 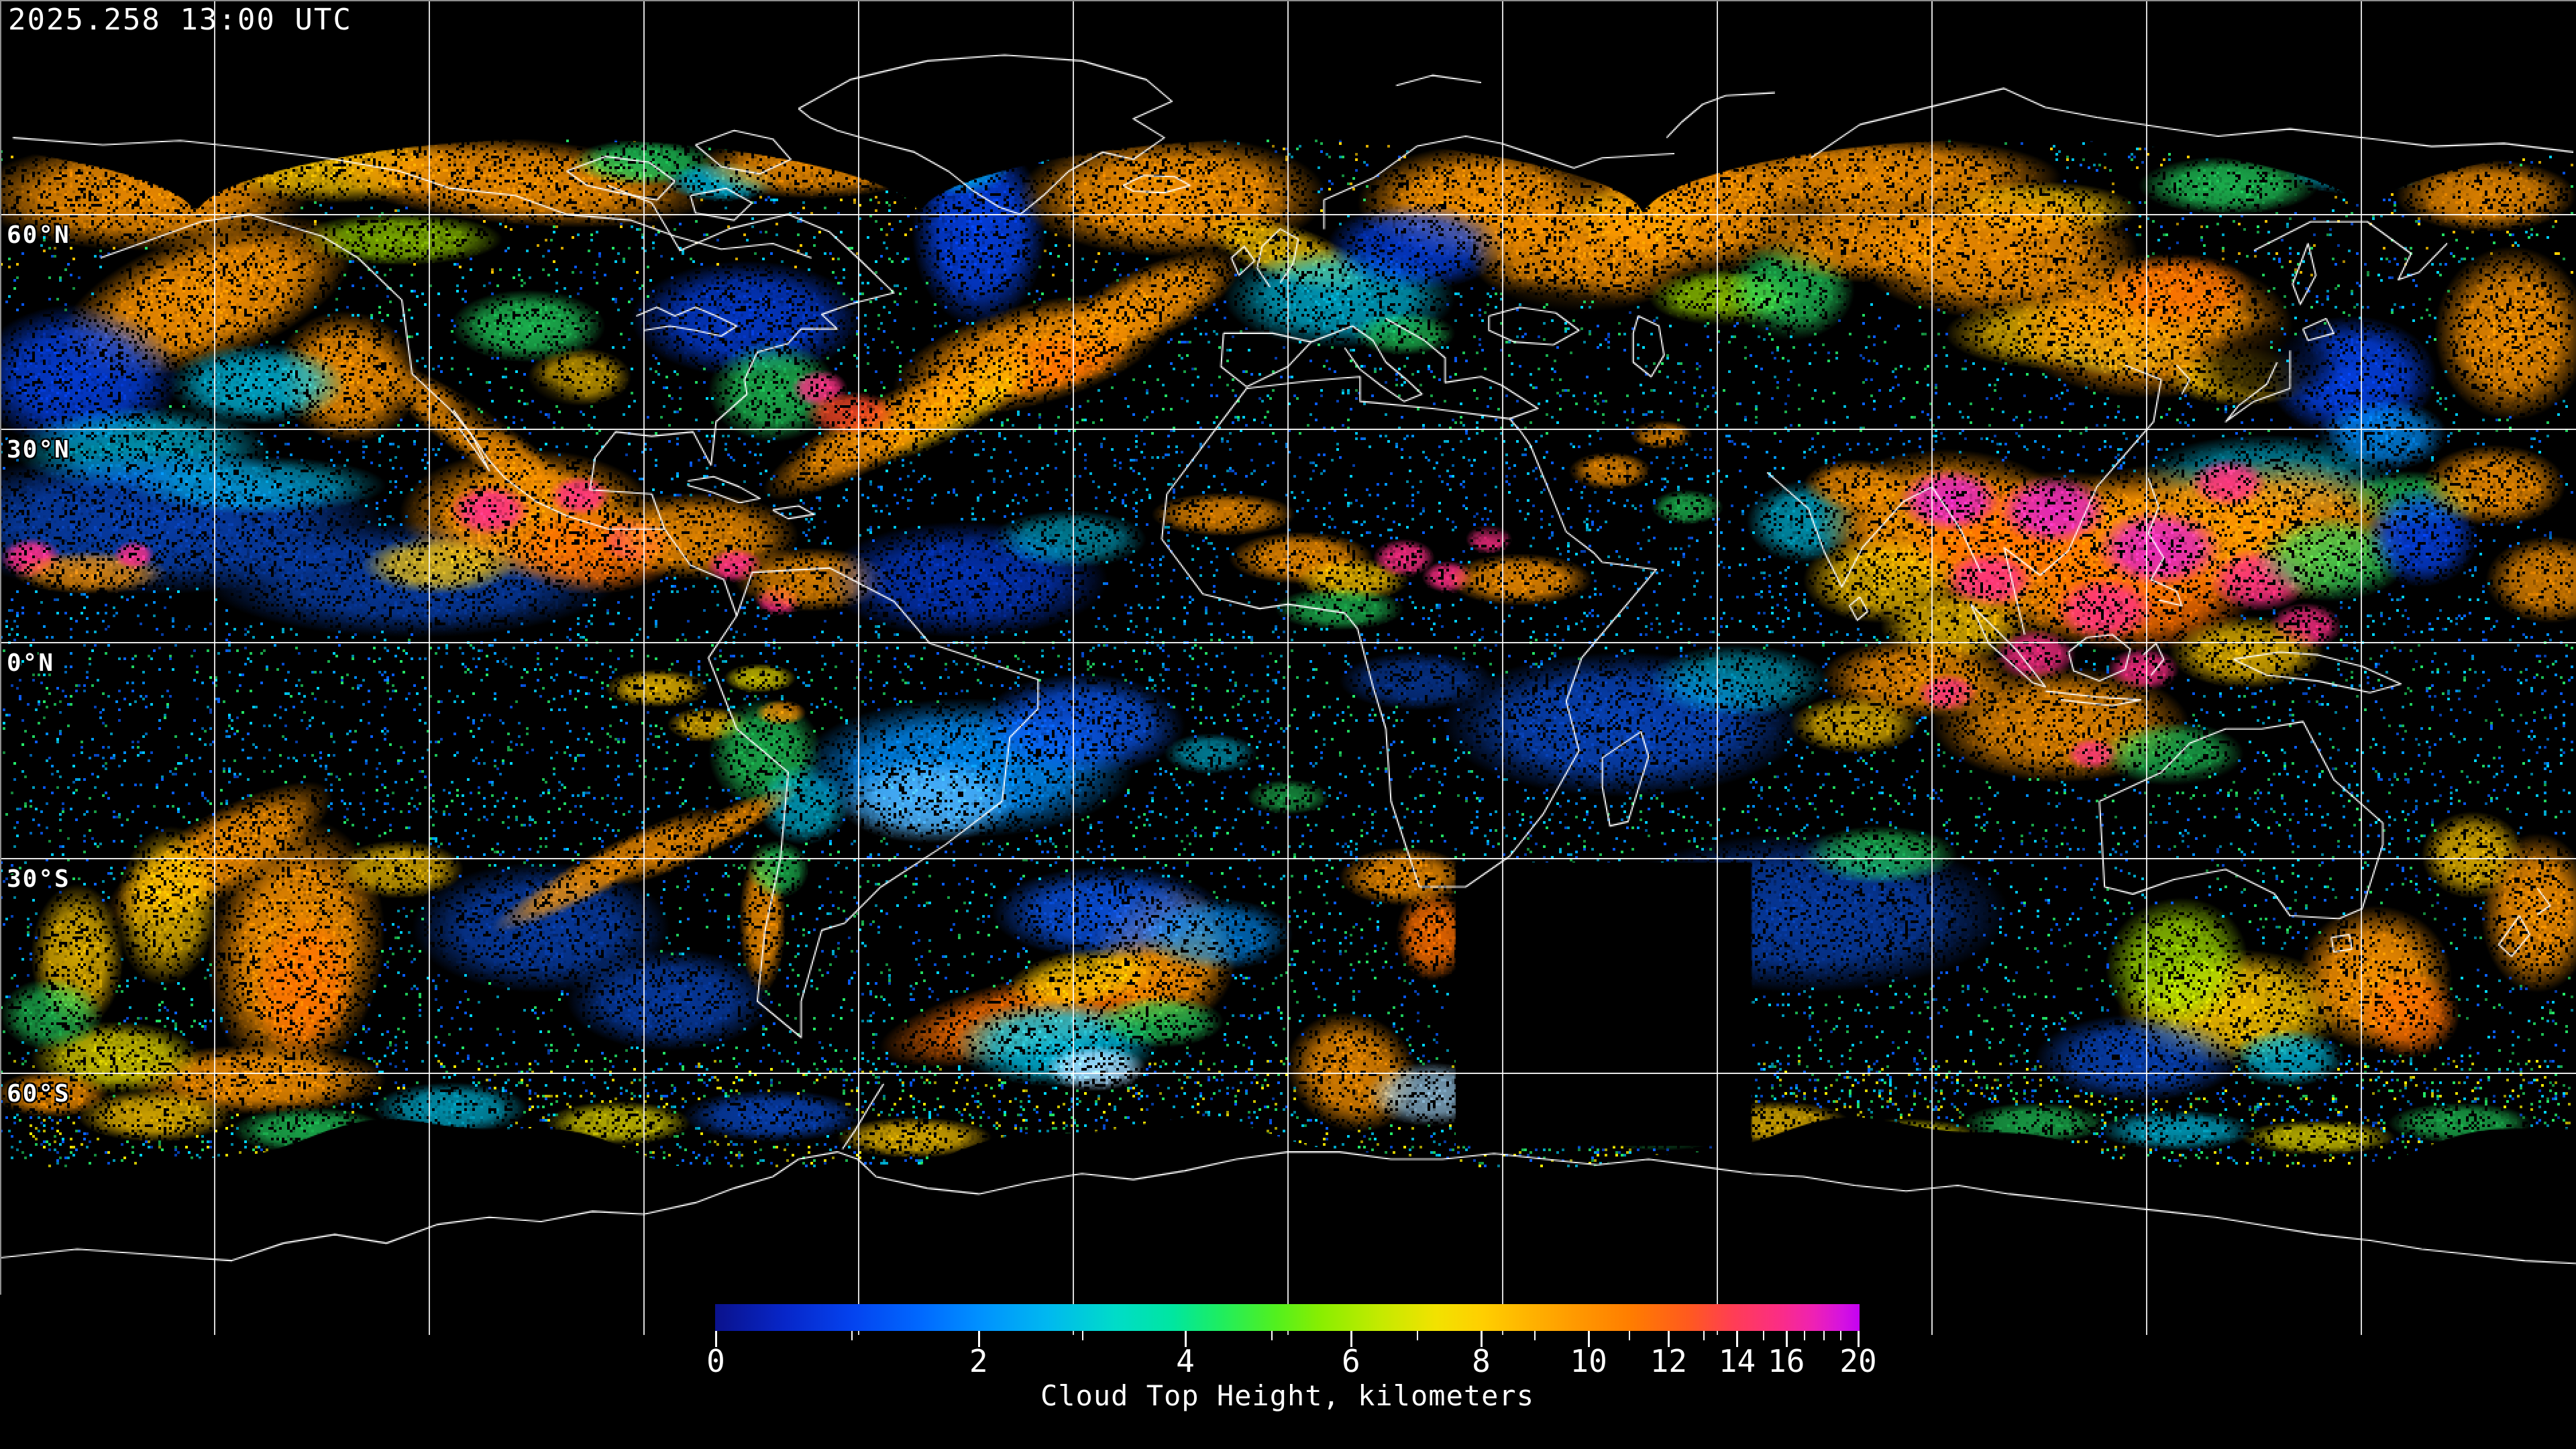 What do you see at coordinates (1185, 1361) in the screenshot?
I see `colorbar-tick-label: 4` at bounding box center [1185, 1361].